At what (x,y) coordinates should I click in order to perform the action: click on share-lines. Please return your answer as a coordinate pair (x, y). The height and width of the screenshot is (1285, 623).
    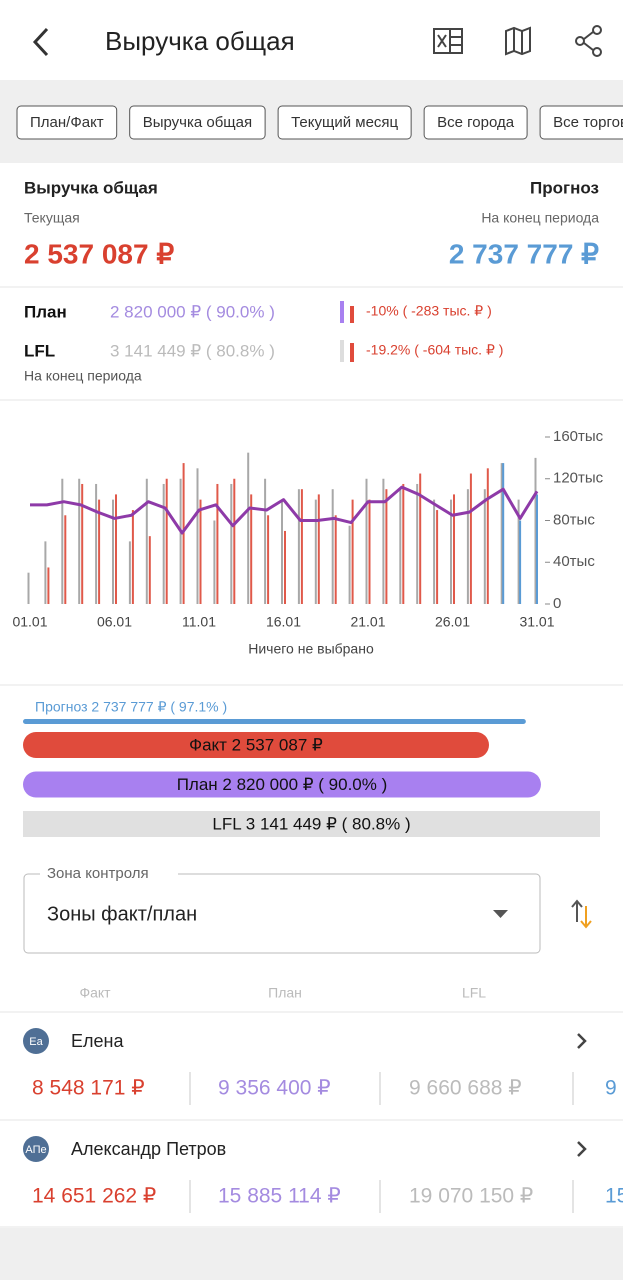
    Looking at the image, I should click on (588, 41).